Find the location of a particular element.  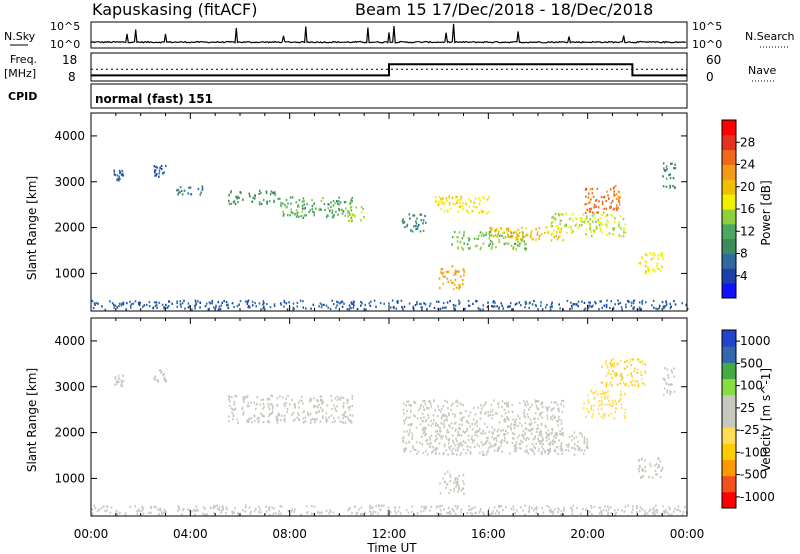

x-tick-label: 20:00 is located at coordinates (587, 534).